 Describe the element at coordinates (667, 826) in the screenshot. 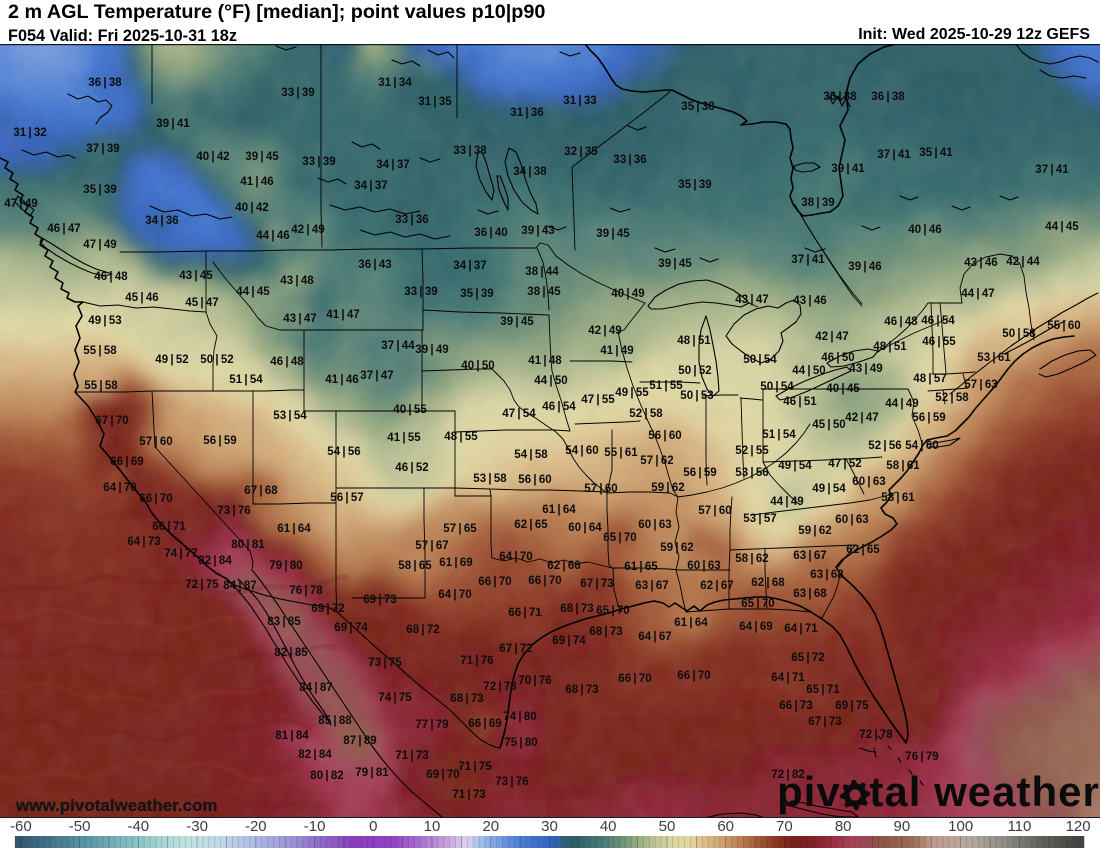

I see `svg-text: 50` at that location.